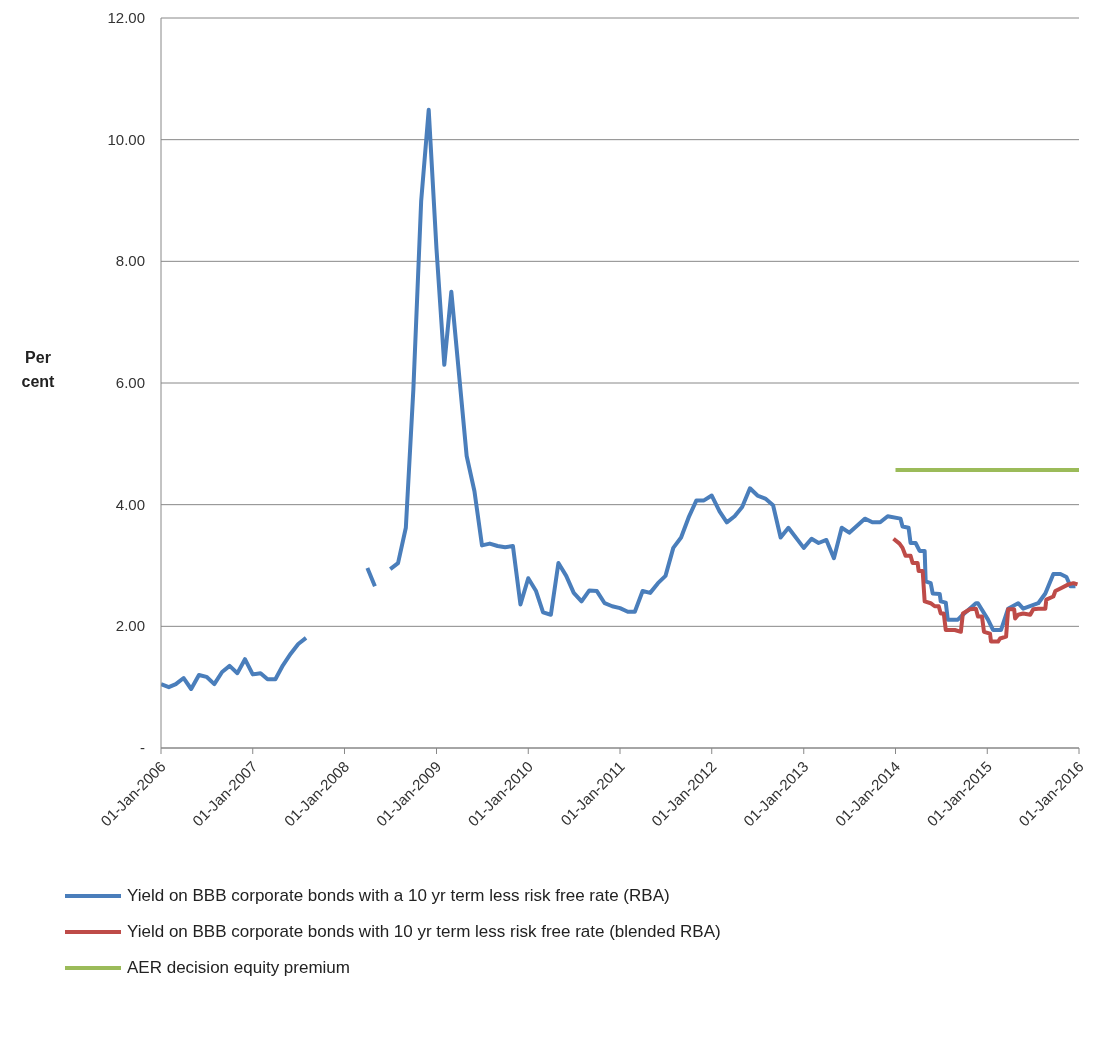  What do you see at coordinates (398, 896) in the screenshot?
I see `legend-label: Yield on BBB corporate bonds with a 10 yr term less risk free rate (RBA)` at bounding box center [398, 896].